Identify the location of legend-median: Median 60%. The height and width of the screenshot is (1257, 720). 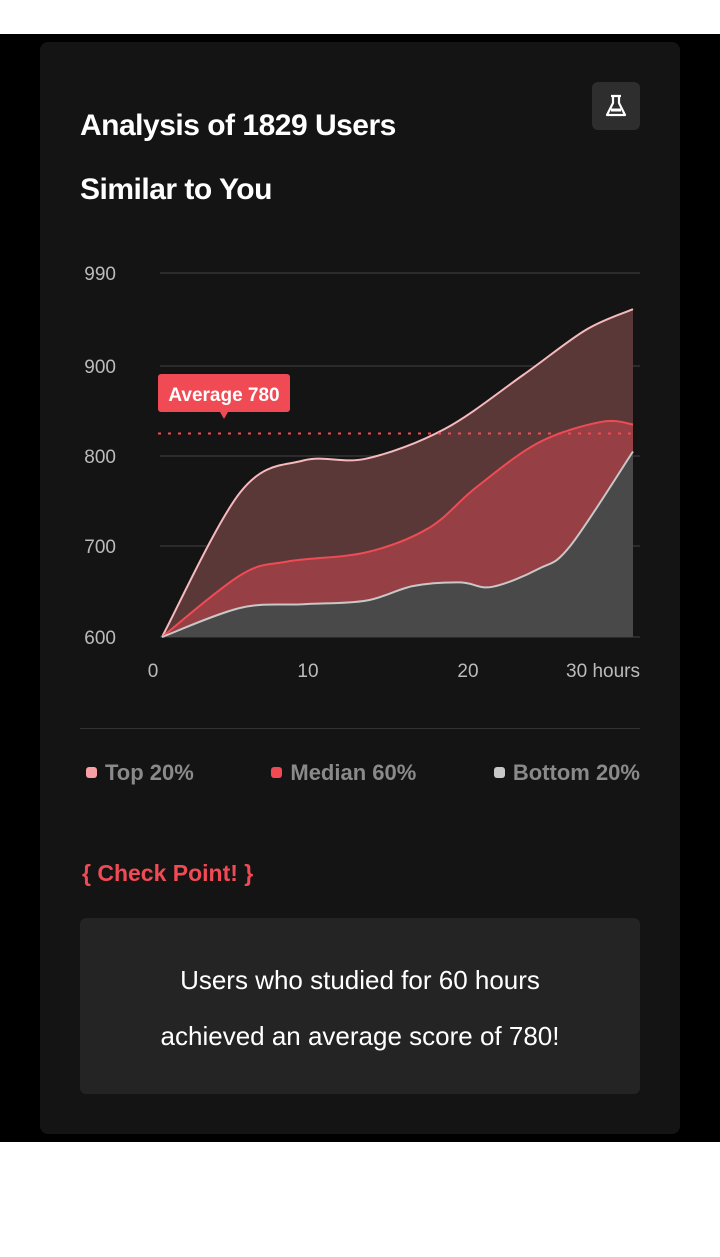
(340, 773).